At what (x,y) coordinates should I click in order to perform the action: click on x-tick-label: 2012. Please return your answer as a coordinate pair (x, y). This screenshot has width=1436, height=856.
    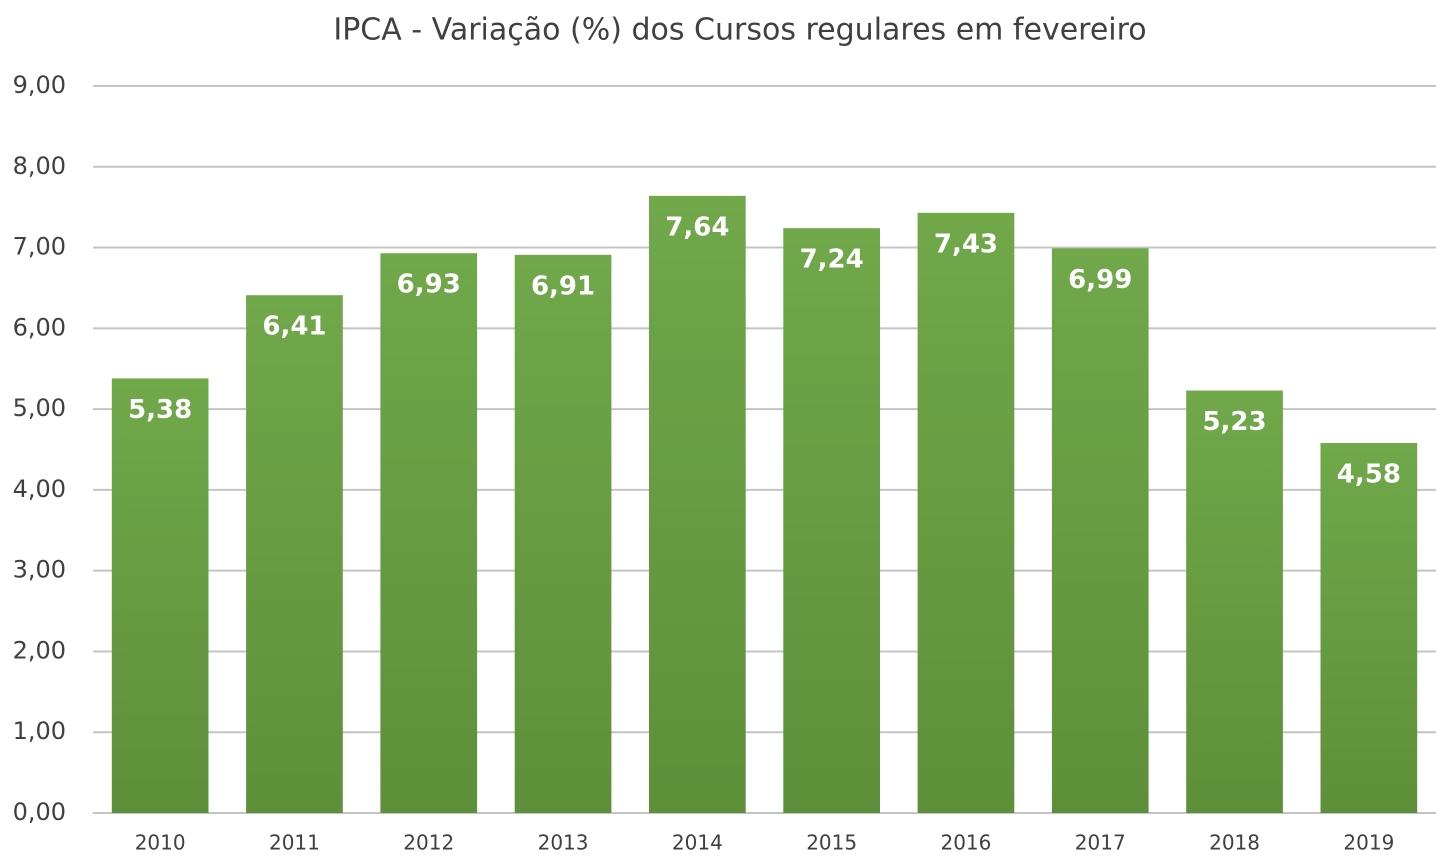
    Looking at the image, I should click on (428, 843).